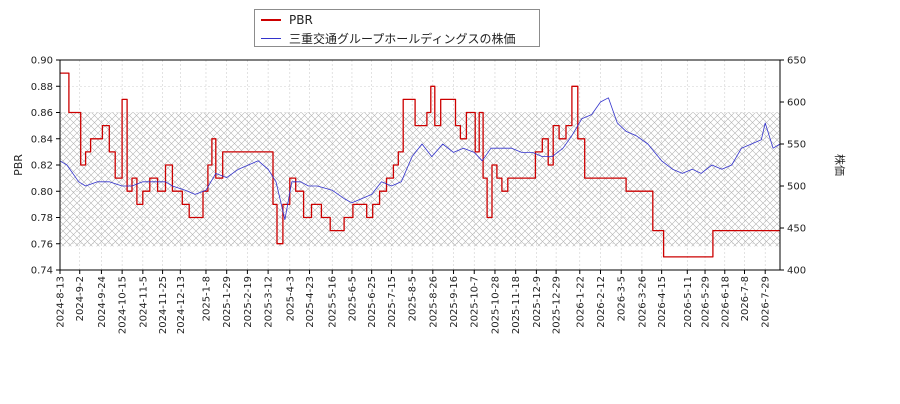  What do you see at coordinates (18, 165) in the screenshot?
I see `left-axis-title: PBR` at bounding box center [18, 165].